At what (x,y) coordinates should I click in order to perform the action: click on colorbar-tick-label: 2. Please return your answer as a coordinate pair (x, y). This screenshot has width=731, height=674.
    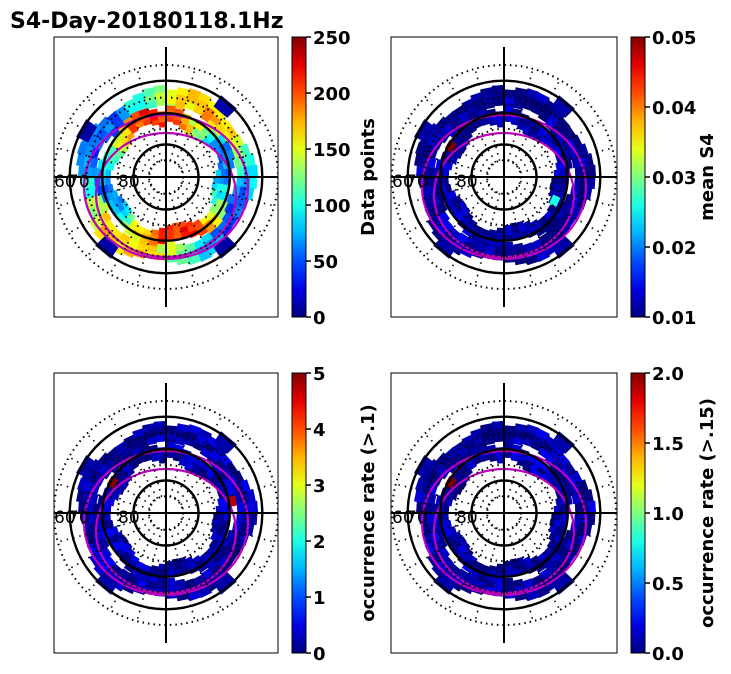
    Looking at the image, I should click on (319, 542).